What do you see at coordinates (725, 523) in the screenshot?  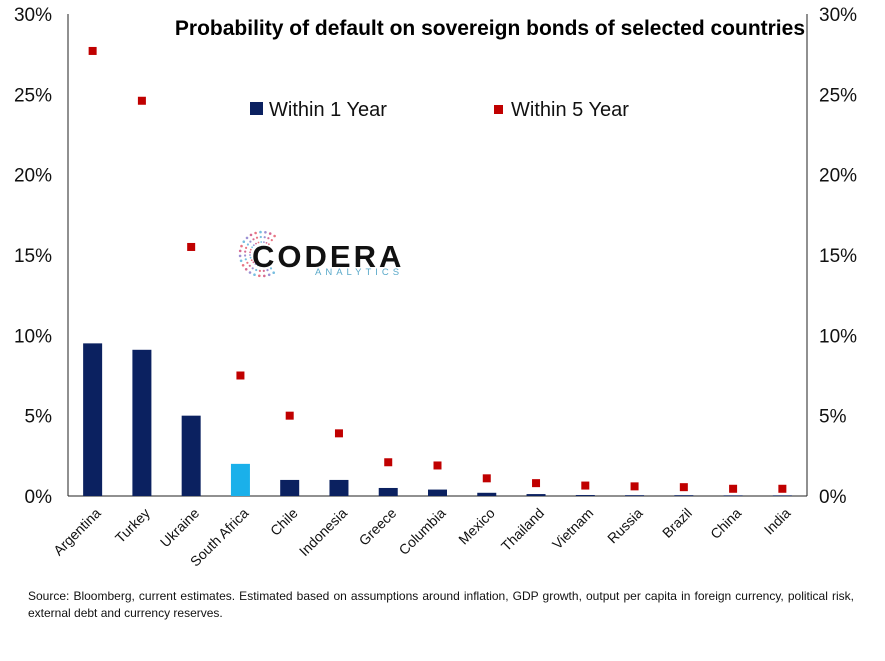 I see `category-label-china: China` at bounding box center [725, 523].